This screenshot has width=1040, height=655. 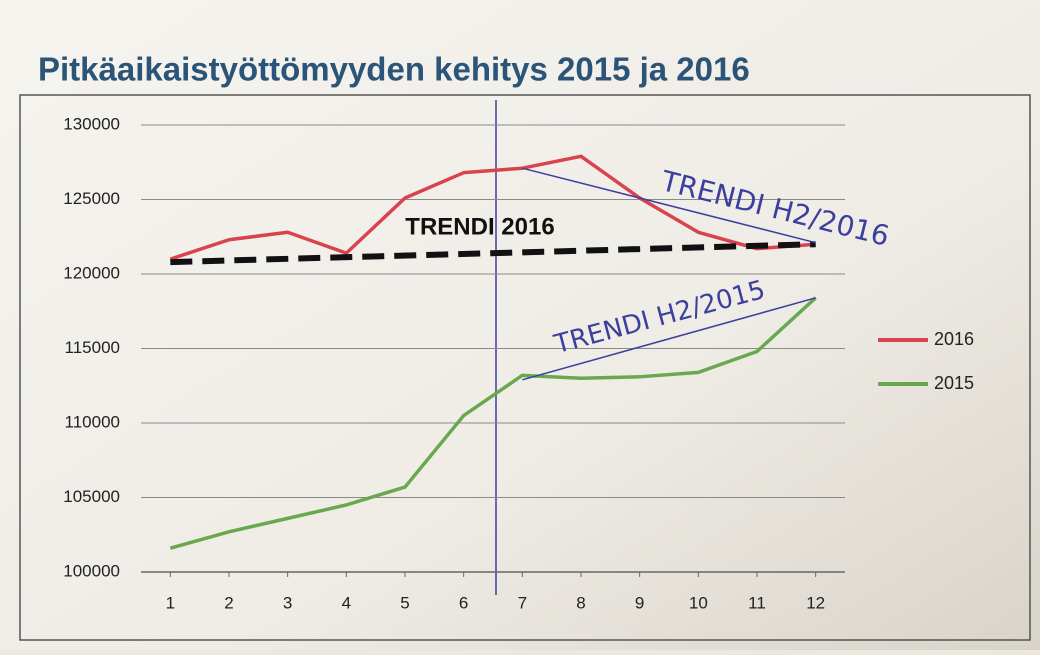 I want to click on y-tick-label: 105000, so click(x=91, y=496).